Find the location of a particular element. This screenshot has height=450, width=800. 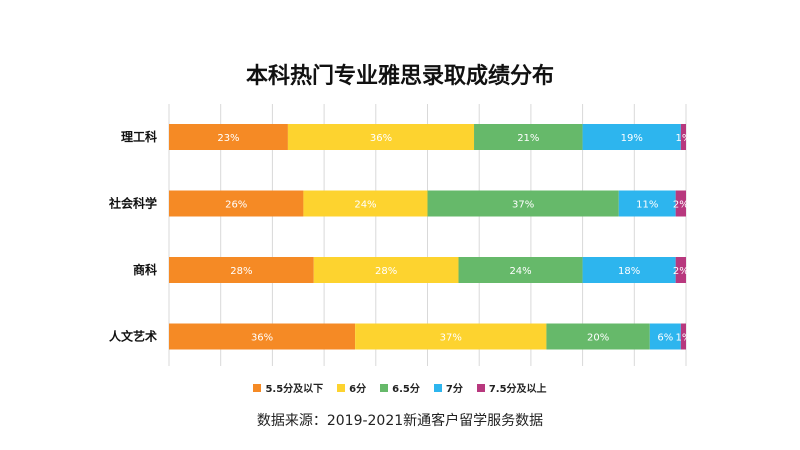

legend-item: 5.5分及以下 is located at coordinates (288, 387).